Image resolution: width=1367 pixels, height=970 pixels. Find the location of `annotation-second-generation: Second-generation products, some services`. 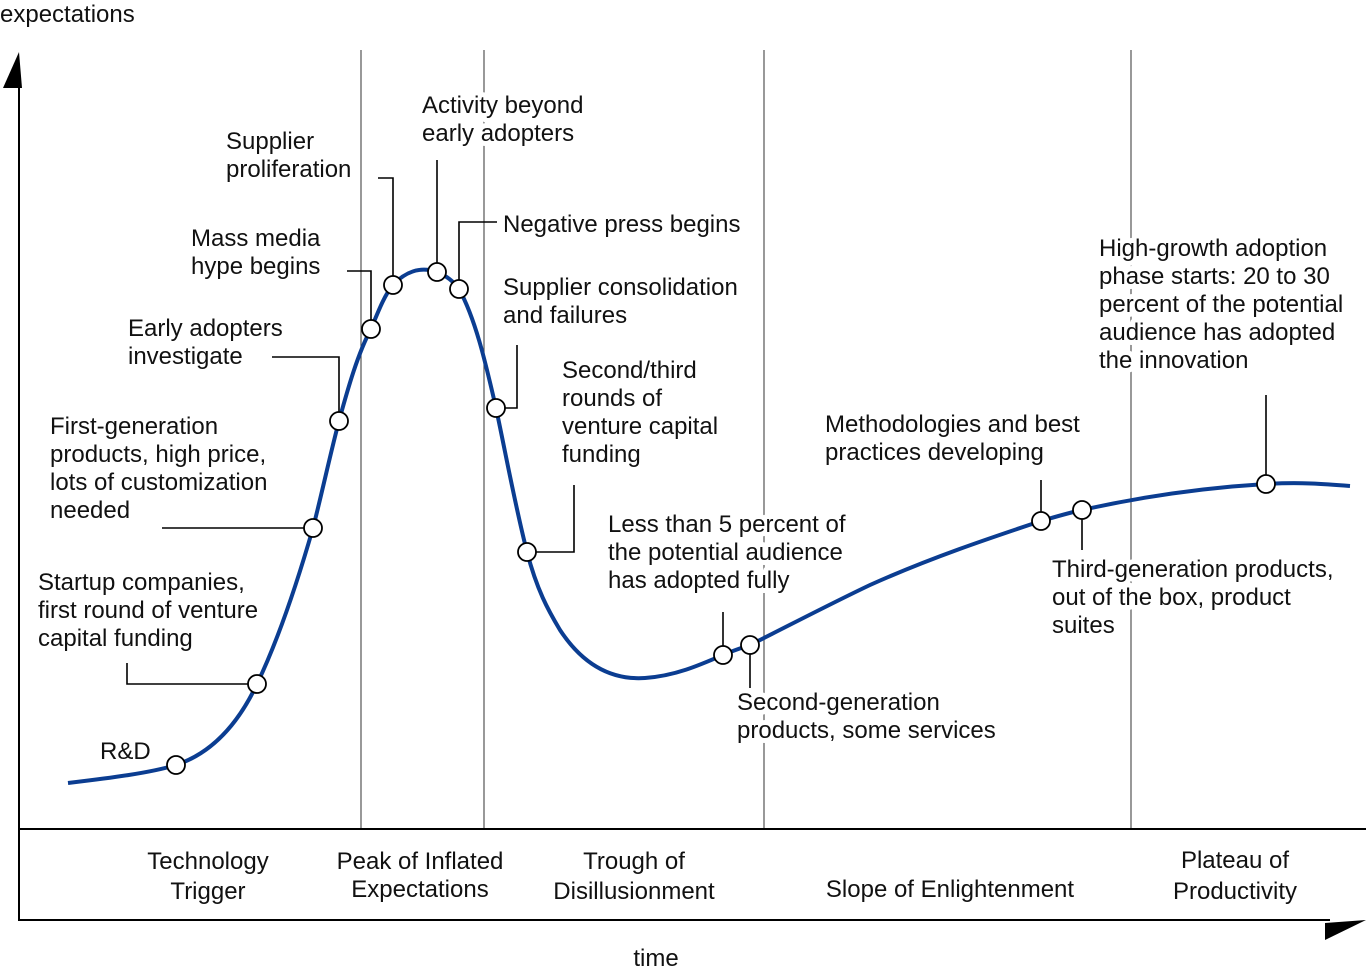

annotation-second-generation: Second-generation products, some services is located at coordinates (866, 716).